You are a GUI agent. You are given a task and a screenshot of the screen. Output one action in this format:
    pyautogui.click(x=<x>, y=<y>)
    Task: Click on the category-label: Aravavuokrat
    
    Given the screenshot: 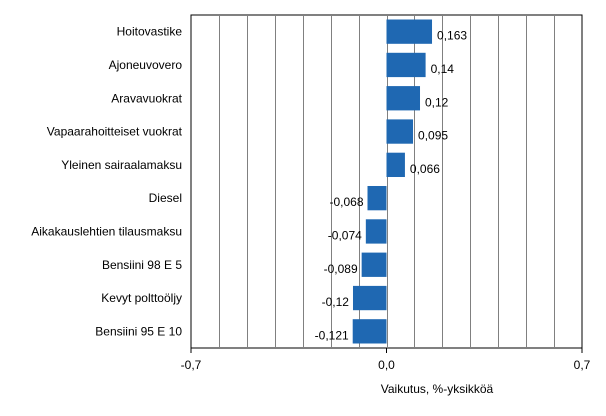 What is the action you would take?
    pyautogui.click(x=146, y=98)
    